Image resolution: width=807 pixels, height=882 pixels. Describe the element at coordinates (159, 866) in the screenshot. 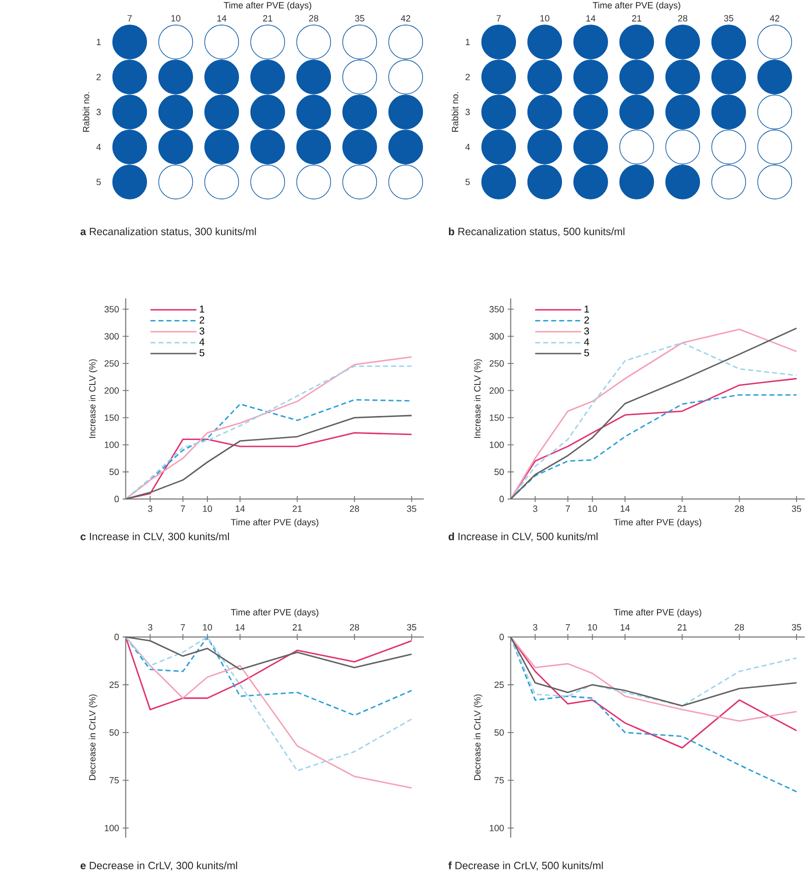

I see `text: e Decrease in CrLV, 300 kunits/ml` at that location.